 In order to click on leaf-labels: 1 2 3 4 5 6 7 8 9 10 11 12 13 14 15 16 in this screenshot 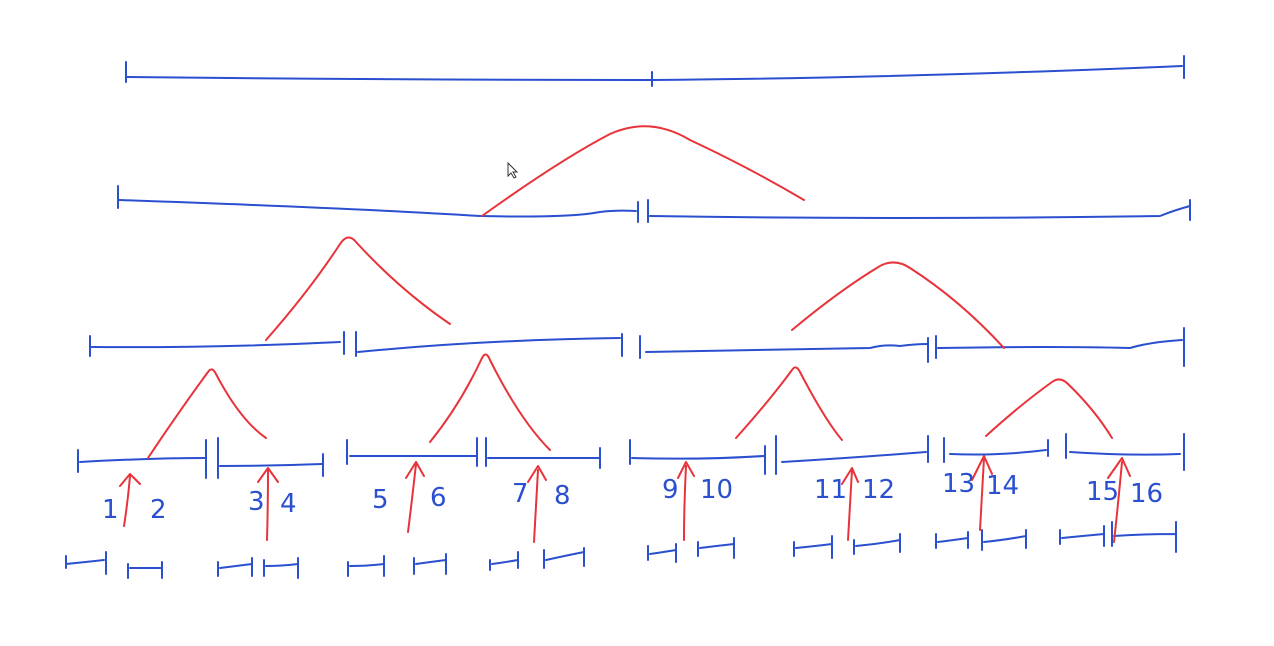, I will do `click(632, 497)`.